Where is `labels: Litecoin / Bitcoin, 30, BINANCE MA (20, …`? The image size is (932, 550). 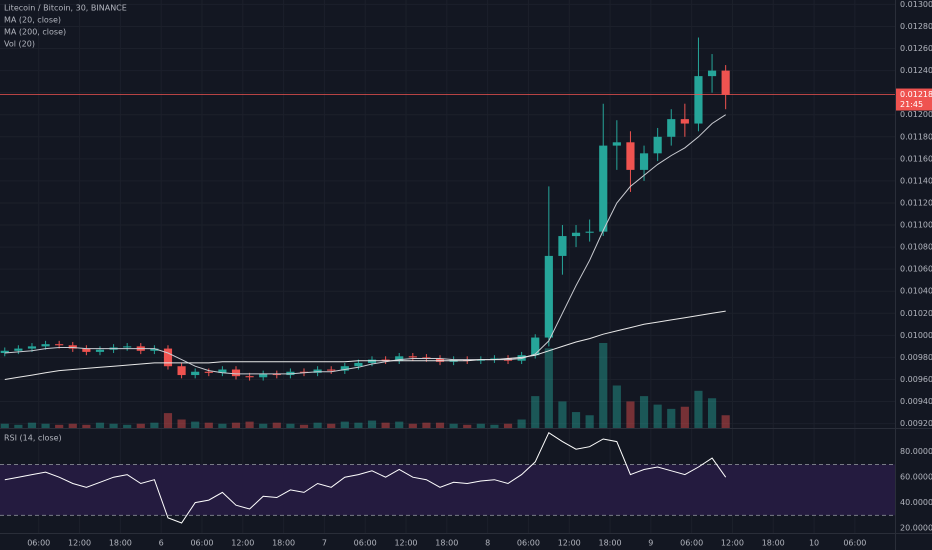
labels: Litecoin / Bitcoin, 30, BINANCE MA (20, … is located at coordinates (65, 223).